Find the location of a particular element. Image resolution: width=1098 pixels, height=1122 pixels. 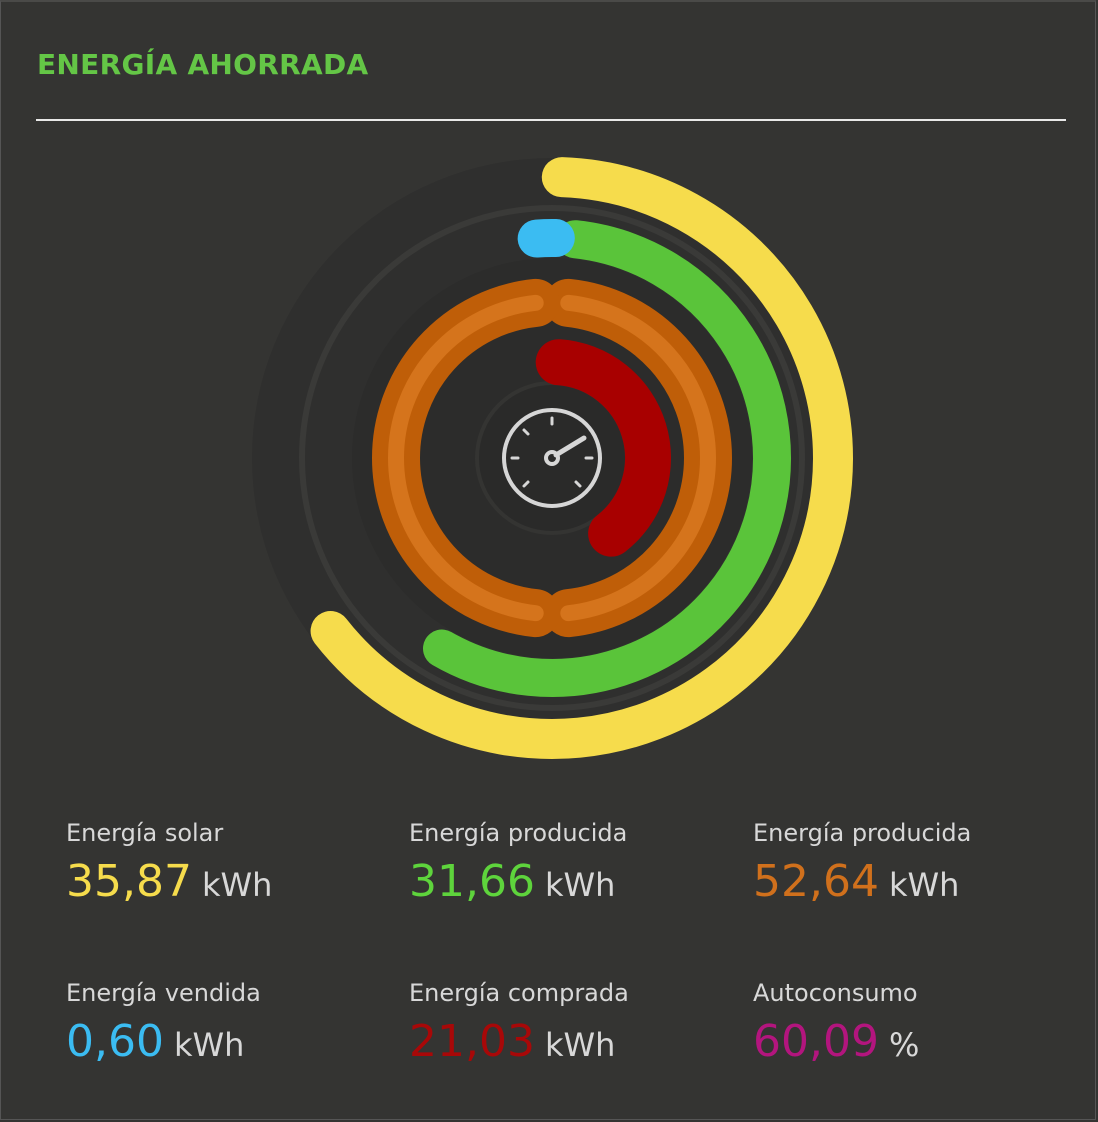

stat: Energía vendida 0,60 kWh is located at coordinates (231, 1026).